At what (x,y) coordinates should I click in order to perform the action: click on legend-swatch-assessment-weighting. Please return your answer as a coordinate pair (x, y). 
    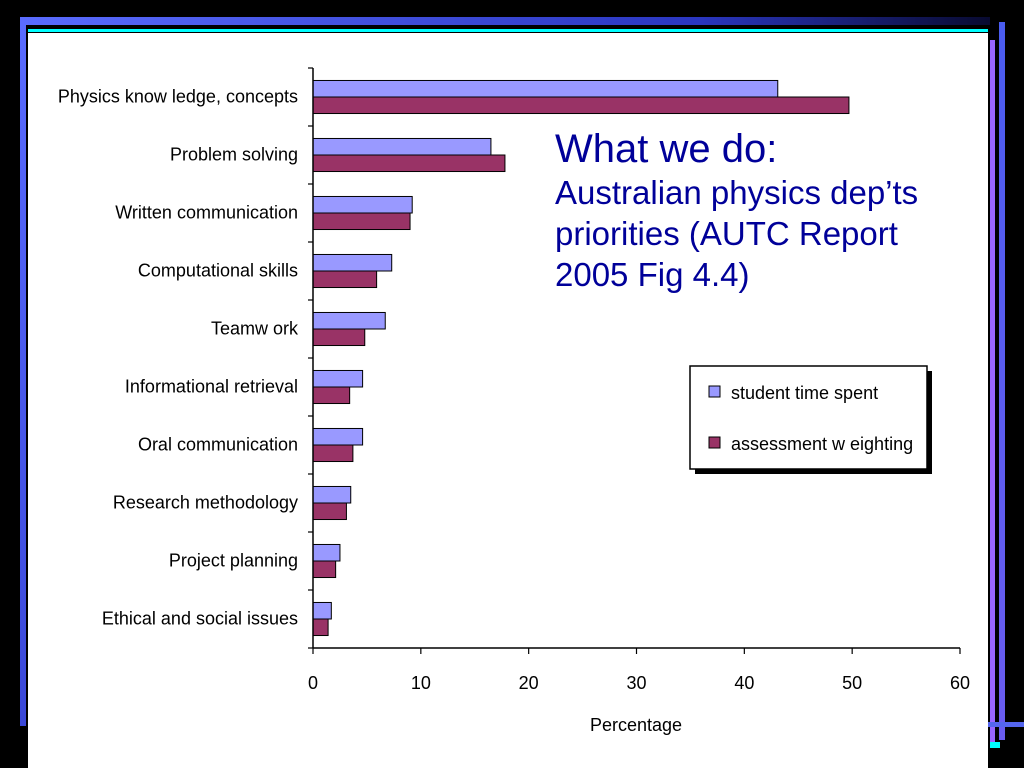
    Looking at the image, I should click on (714, 442).